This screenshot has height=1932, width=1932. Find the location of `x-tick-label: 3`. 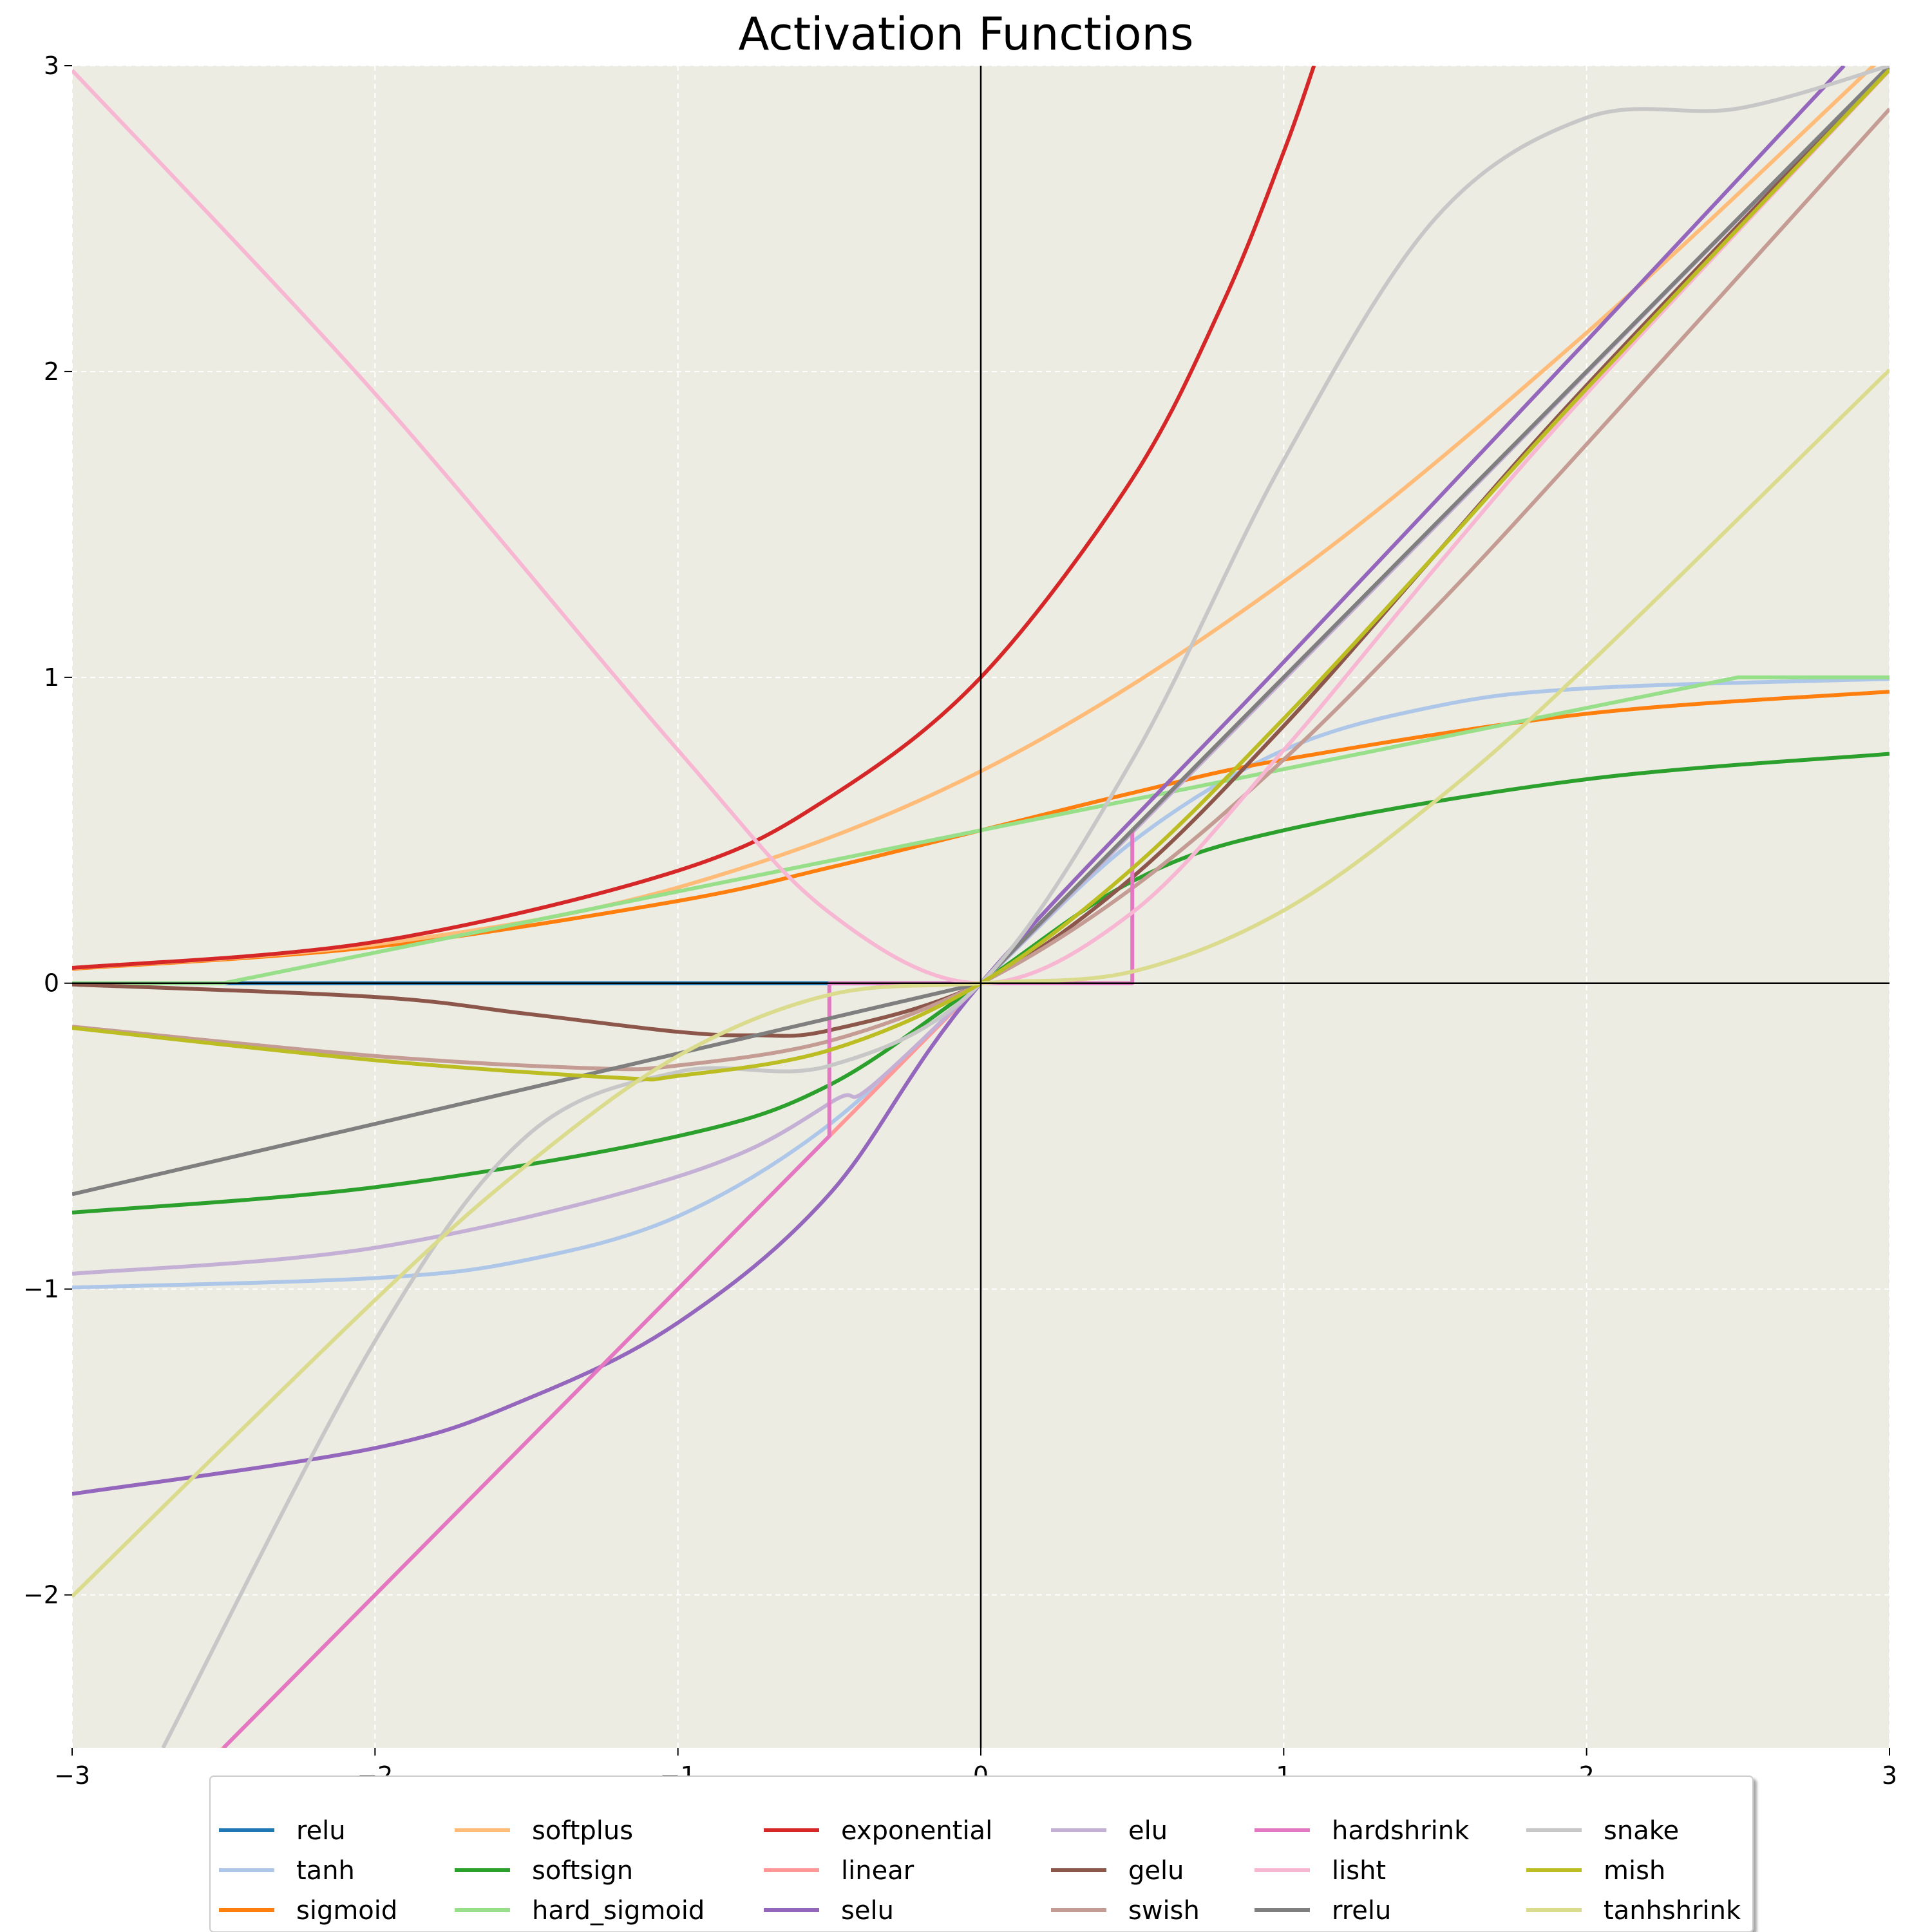

x-tick-label: 3 is located at coordinates (1890, 1775).